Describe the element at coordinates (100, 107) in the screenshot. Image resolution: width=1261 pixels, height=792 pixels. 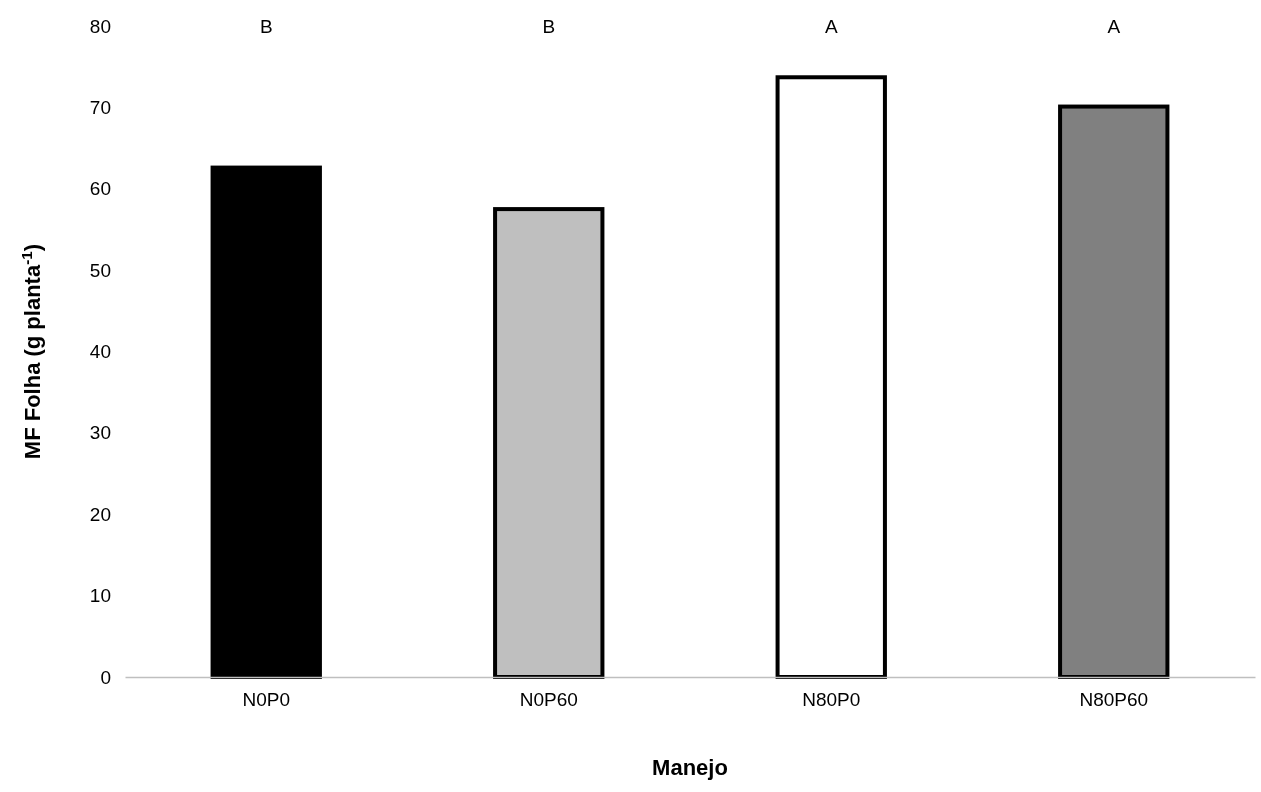
I see `y-tick-label: 70` at that location.